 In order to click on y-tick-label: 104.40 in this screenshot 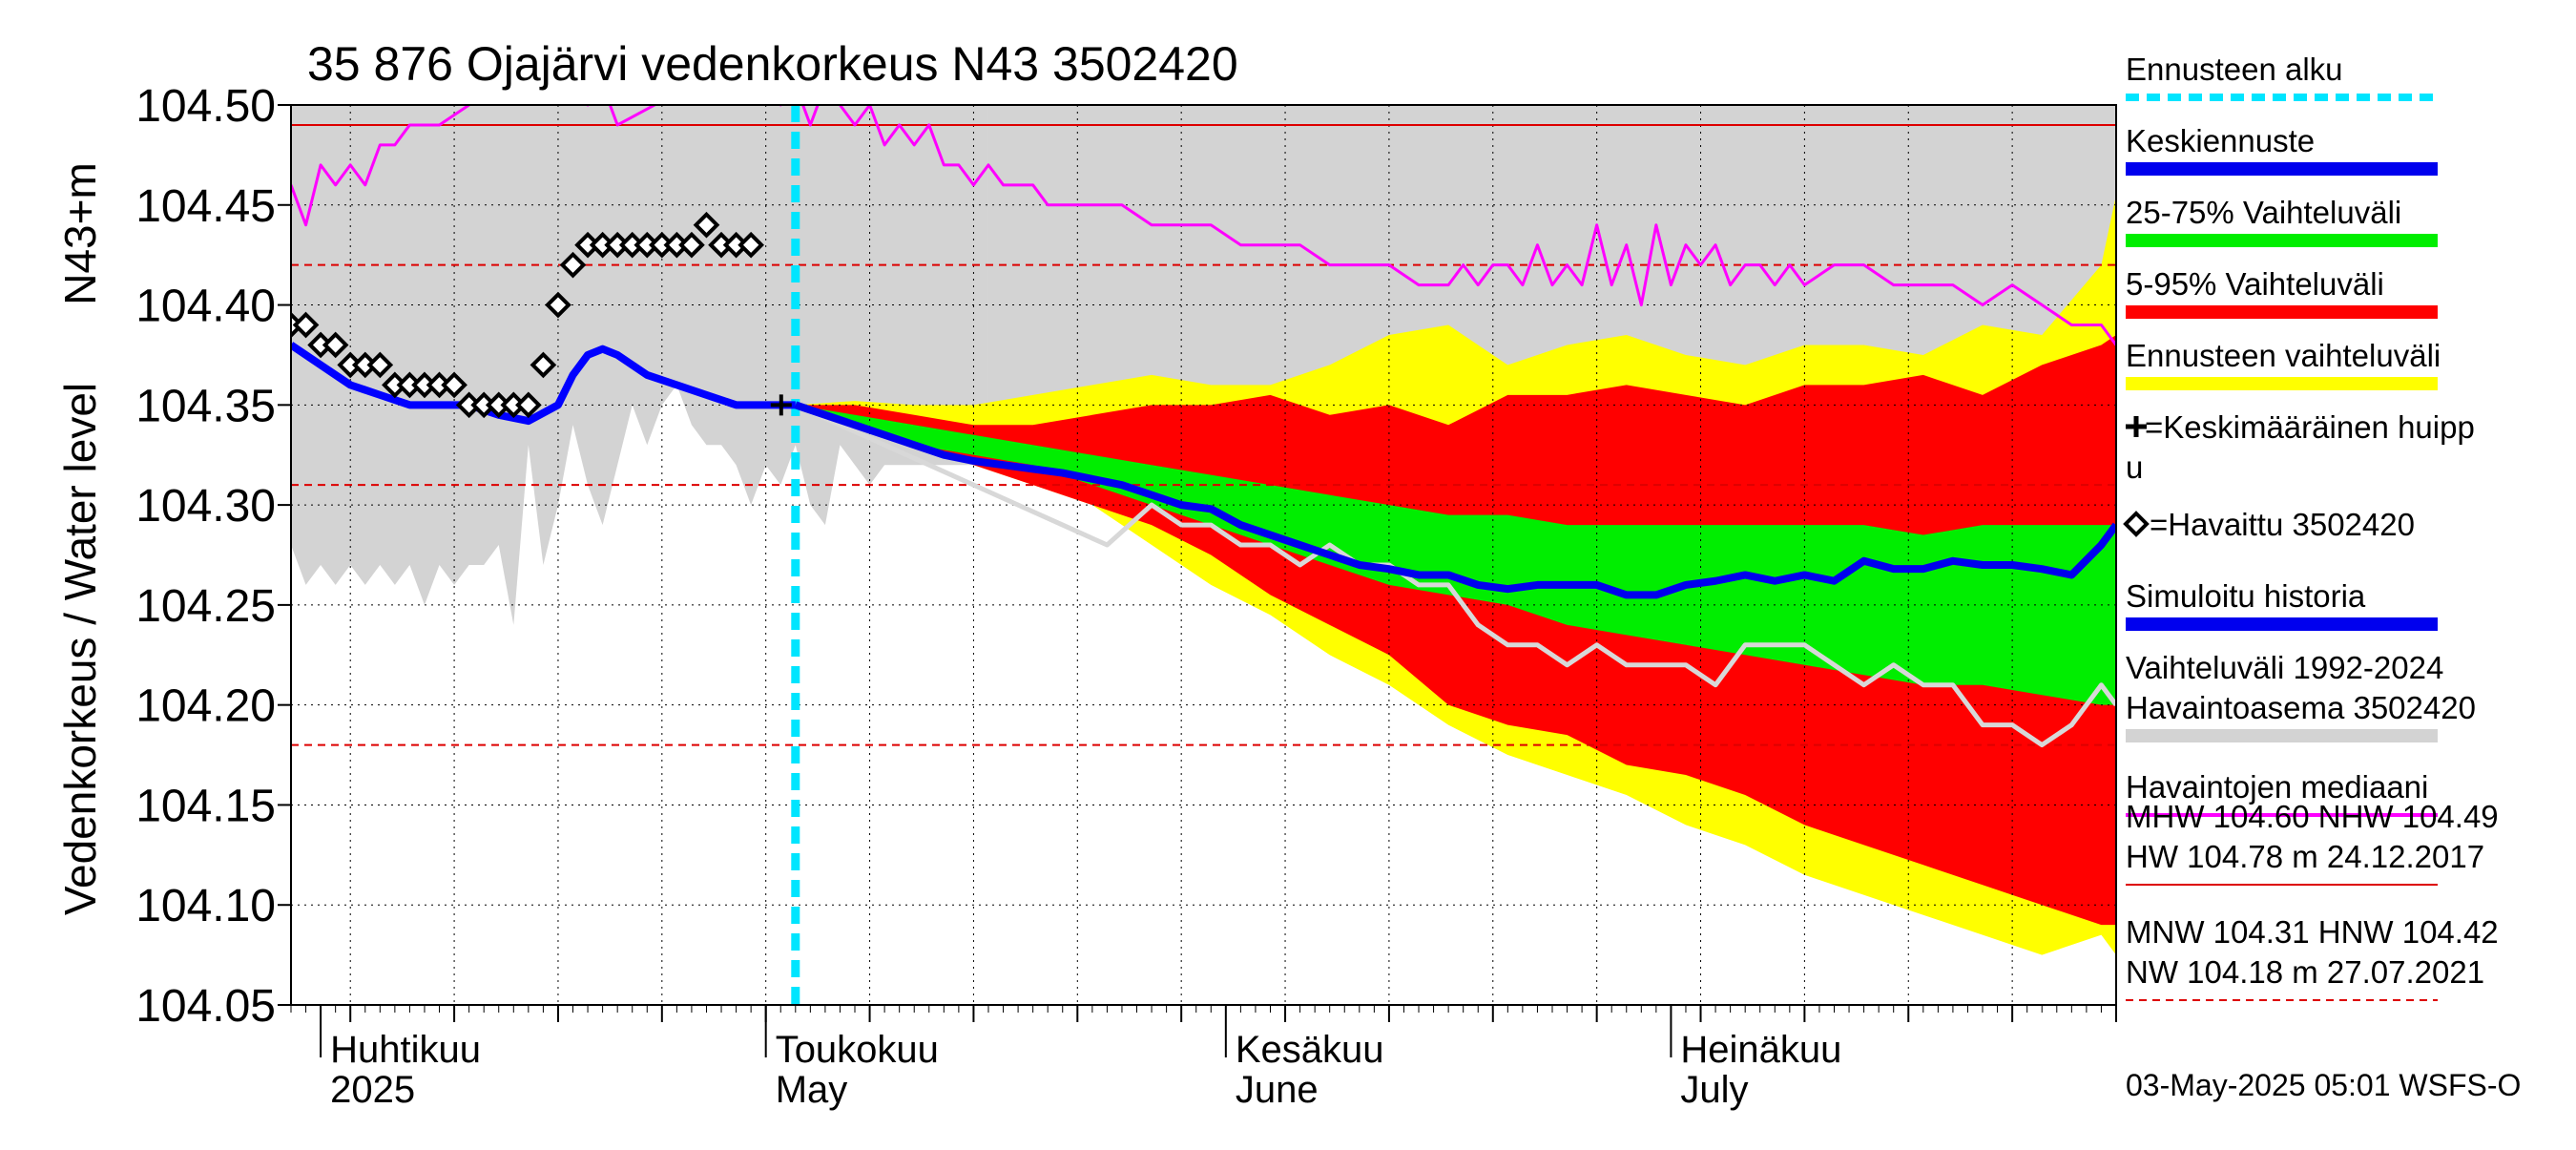, I will do `click(205, 307)`.